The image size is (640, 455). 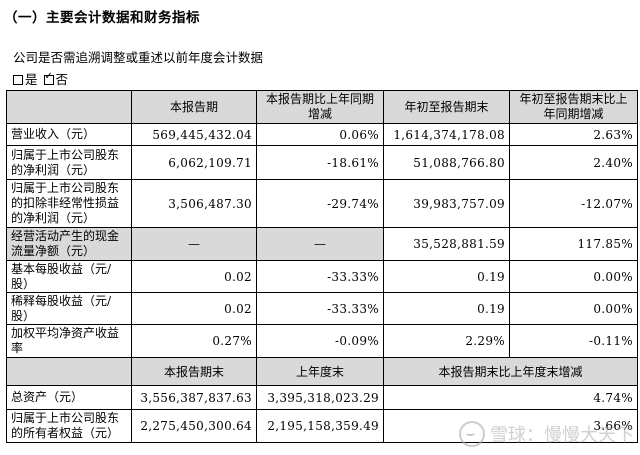 I want to click on cell-period-change: —, so click(x=320, y=244).